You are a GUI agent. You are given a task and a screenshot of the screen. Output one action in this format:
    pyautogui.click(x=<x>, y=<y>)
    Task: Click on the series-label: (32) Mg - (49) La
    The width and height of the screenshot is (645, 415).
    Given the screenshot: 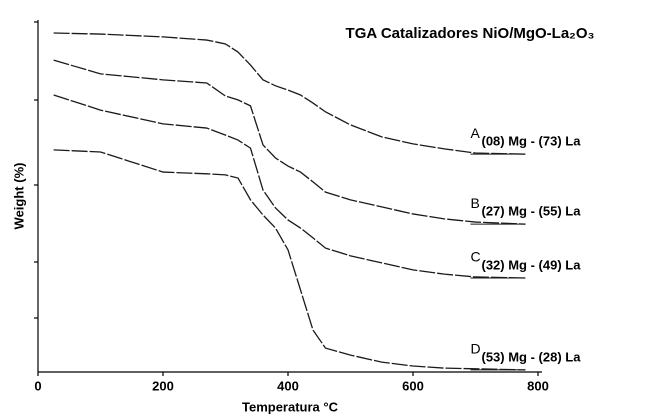 What is the action you would take?
    pyautogui.click(x=532, y=264)
    